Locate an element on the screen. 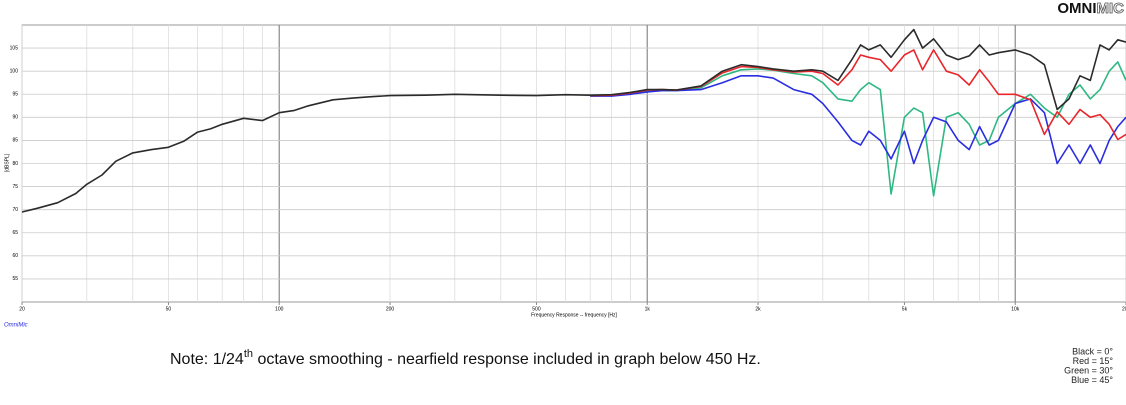 This screenshot has width=1126, height=405. y-tick-label: 100 is located at coordinates (14, 71).